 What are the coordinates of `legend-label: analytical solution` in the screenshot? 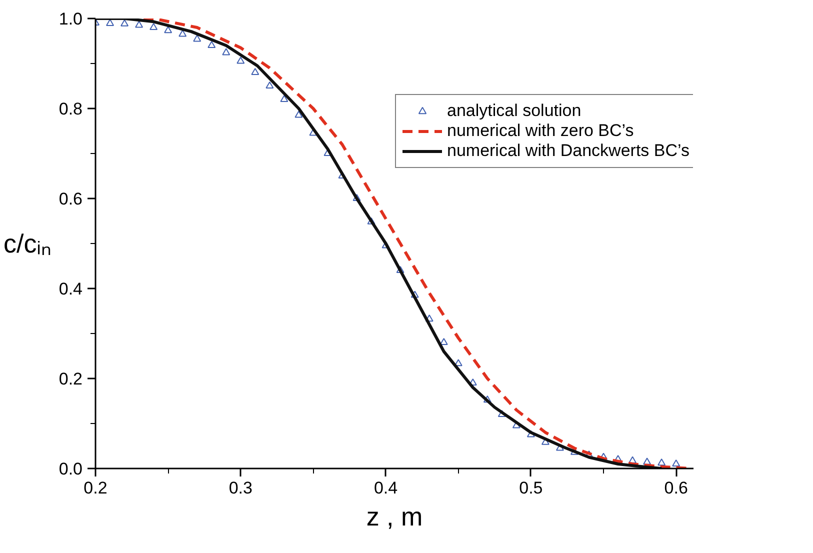 It's located at (514, 111).